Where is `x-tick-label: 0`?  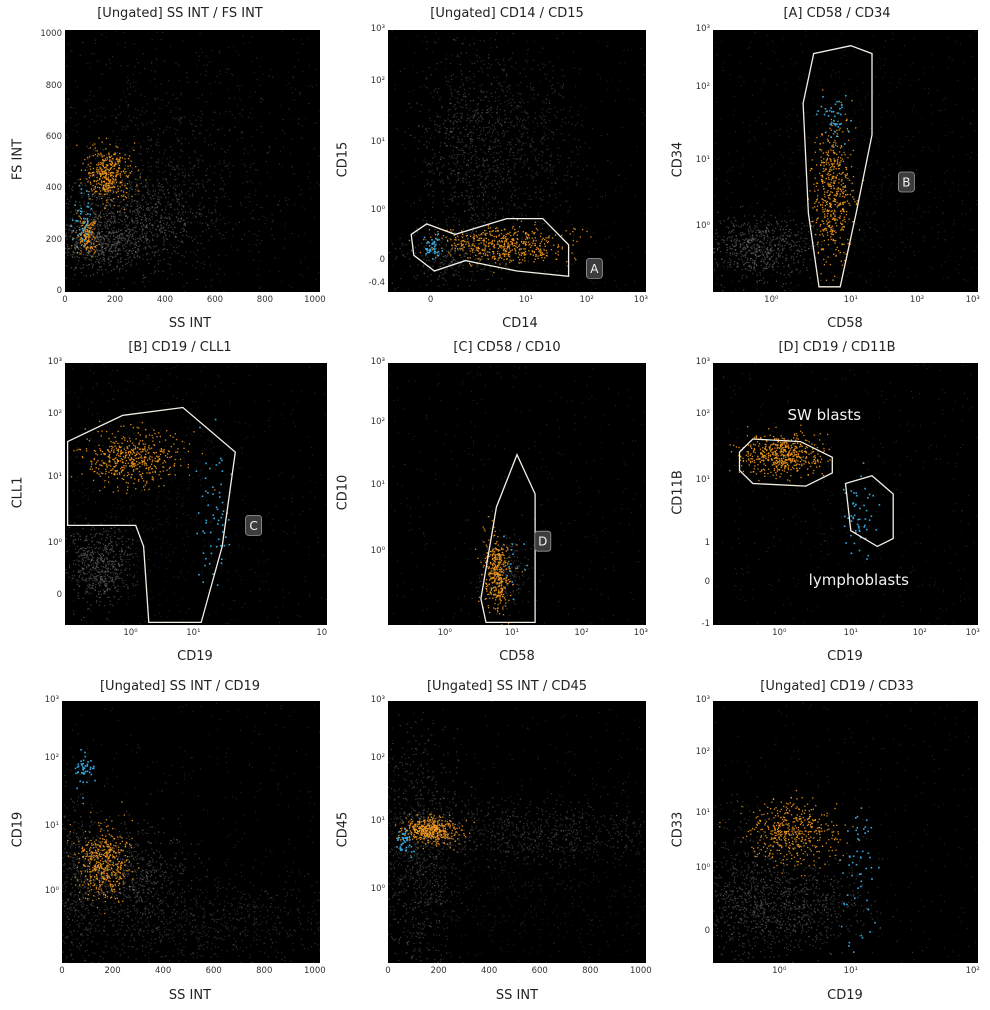 x-tick-label: 0 is located at coordinates (65, 300).